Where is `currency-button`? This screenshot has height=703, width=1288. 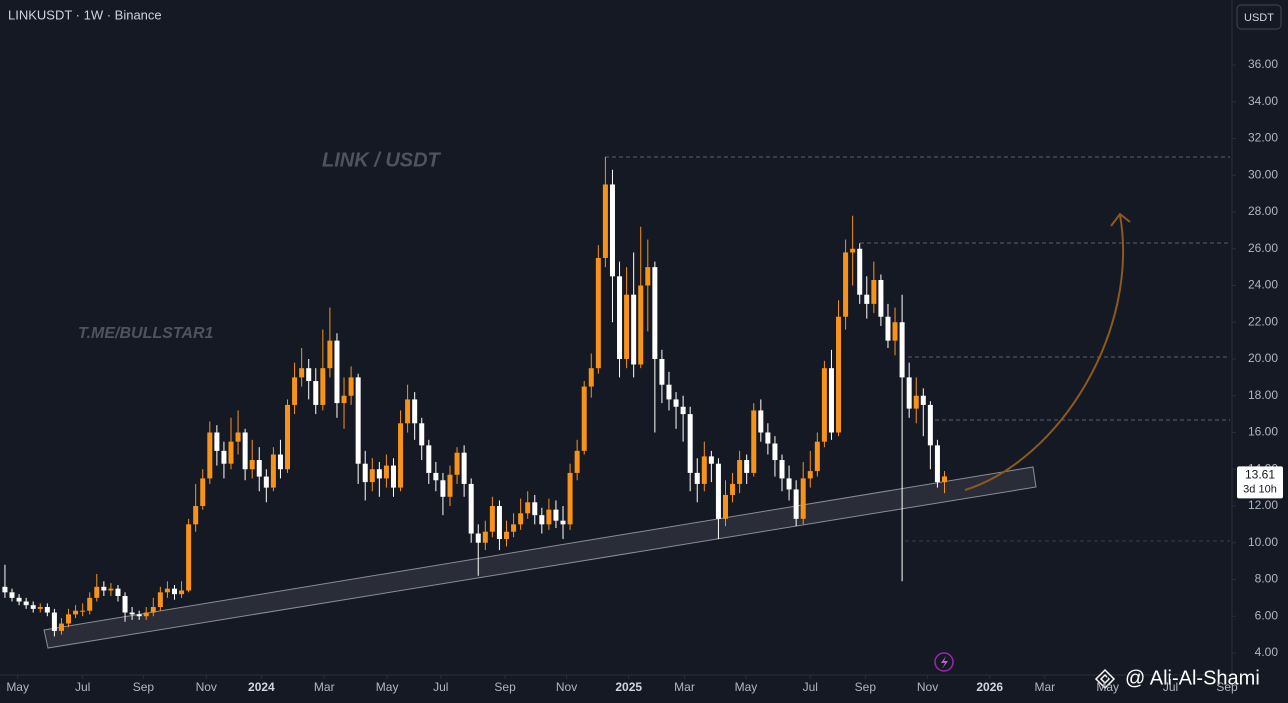 currency-button is located at coordinates (1259, 17).